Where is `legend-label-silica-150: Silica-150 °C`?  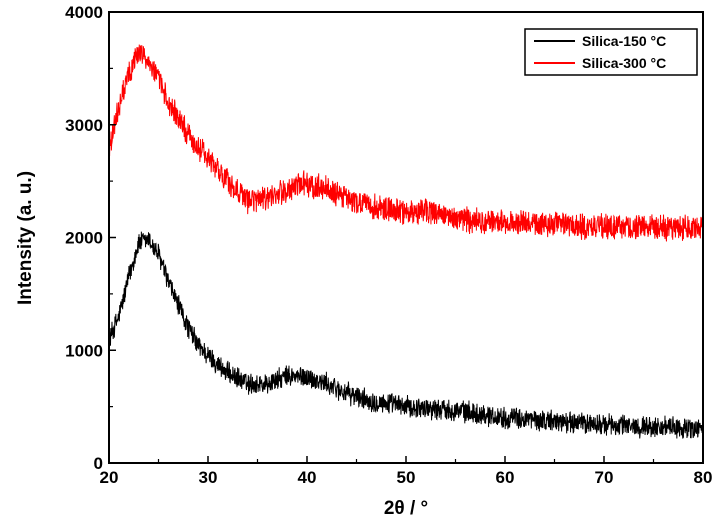 legend-label-silica-150: Silica-150 °C is located at coordinates (624, 41).